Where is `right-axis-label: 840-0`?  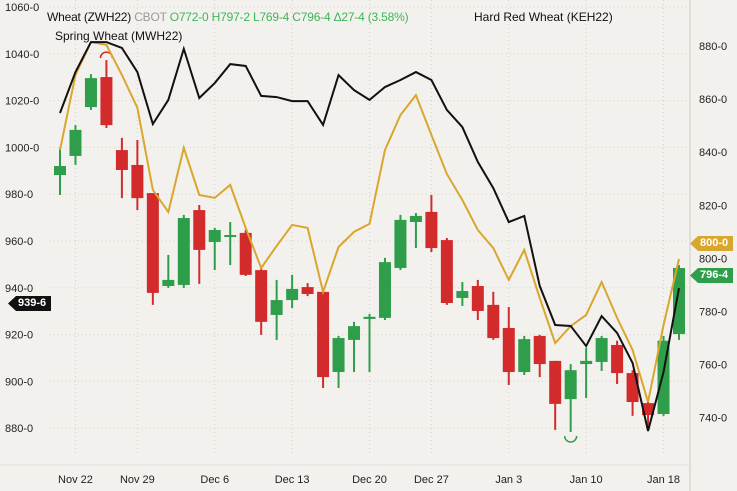
right-axis-label: 840-0 is located at coordinates (713, 153).